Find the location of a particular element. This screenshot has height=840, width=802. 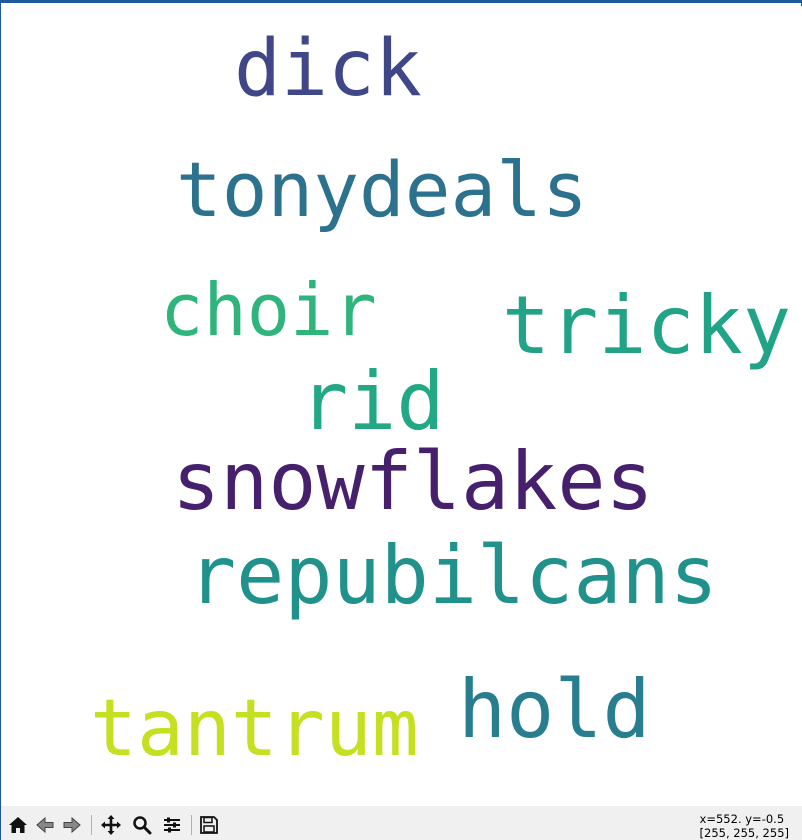

word-snowflakes: snowflakes is located at coordinates (413, 481).